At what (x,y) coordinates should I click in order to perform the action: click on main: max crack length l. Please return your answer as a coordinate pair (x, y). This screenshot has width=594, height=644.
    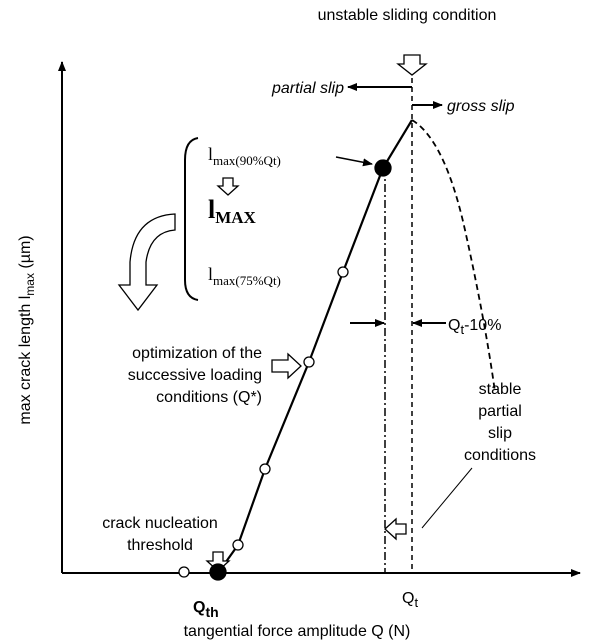
    Looking at the image, I should click on (25, 360).